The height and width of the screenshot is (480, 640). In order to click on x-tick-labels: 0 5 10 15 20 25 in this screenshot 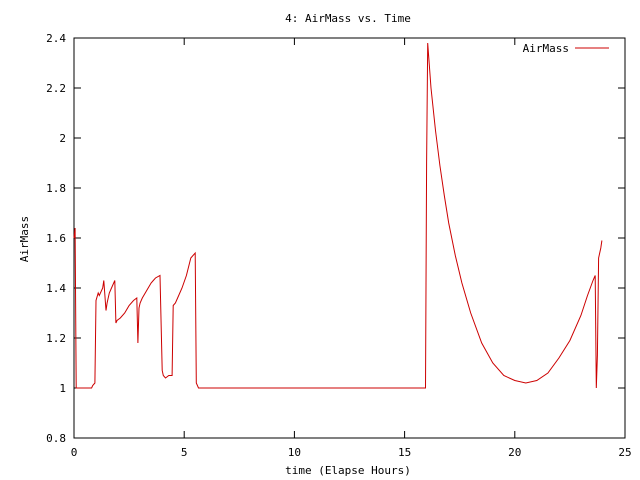, I will do `click(351, 452)`.